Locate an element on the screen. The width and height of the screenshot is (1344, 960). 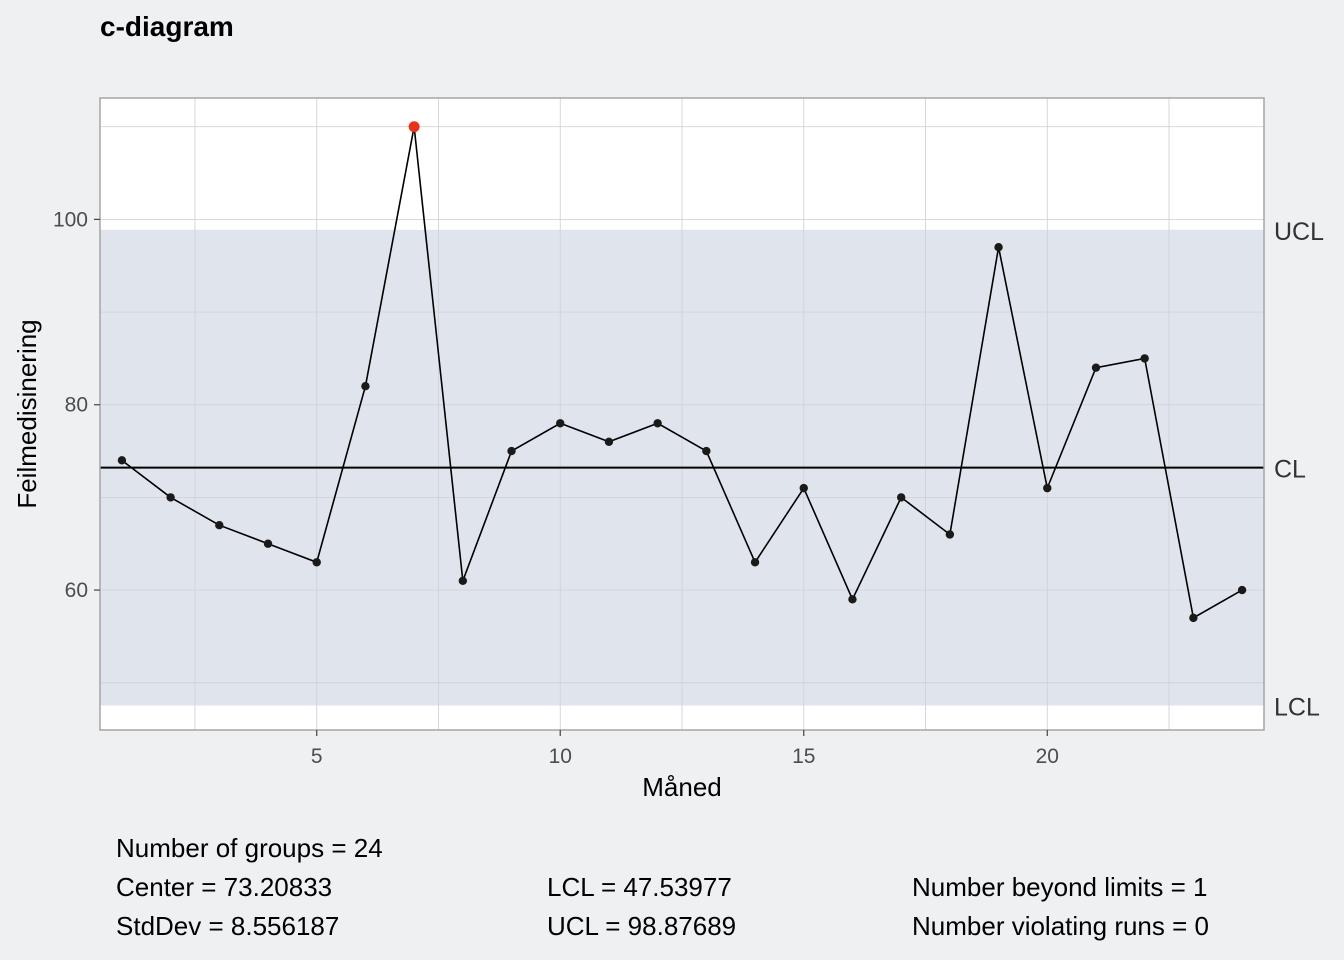
x-axis-label: Måned is located at coordinates (682, 787).